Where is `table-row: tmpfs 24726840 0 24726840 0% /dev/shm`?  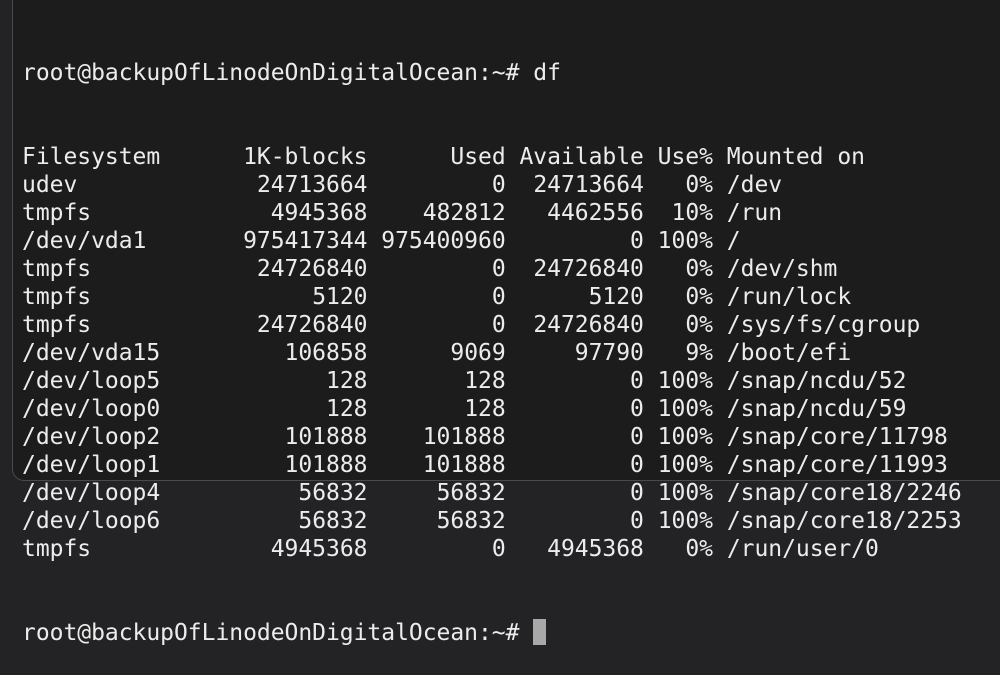 table-row: tmpfs 24726840 0 24726840 0% /dev/shm is located at coordinates (492, 269).